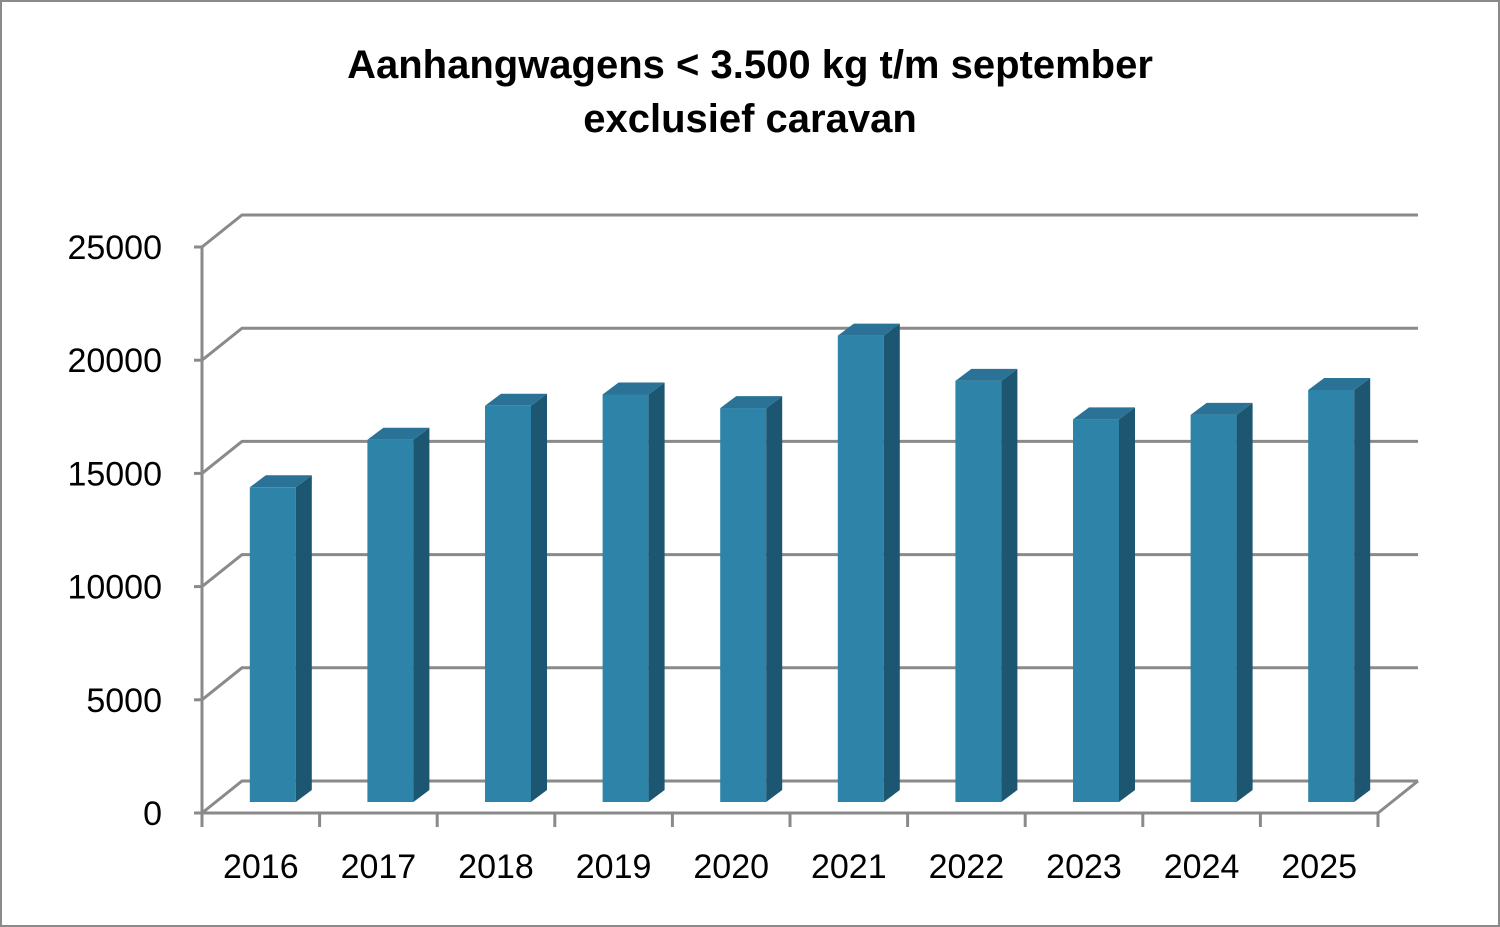 The width and height of the screenshot is (1500, 927). I want to click on bar-top-2024, so click(1221, 408).